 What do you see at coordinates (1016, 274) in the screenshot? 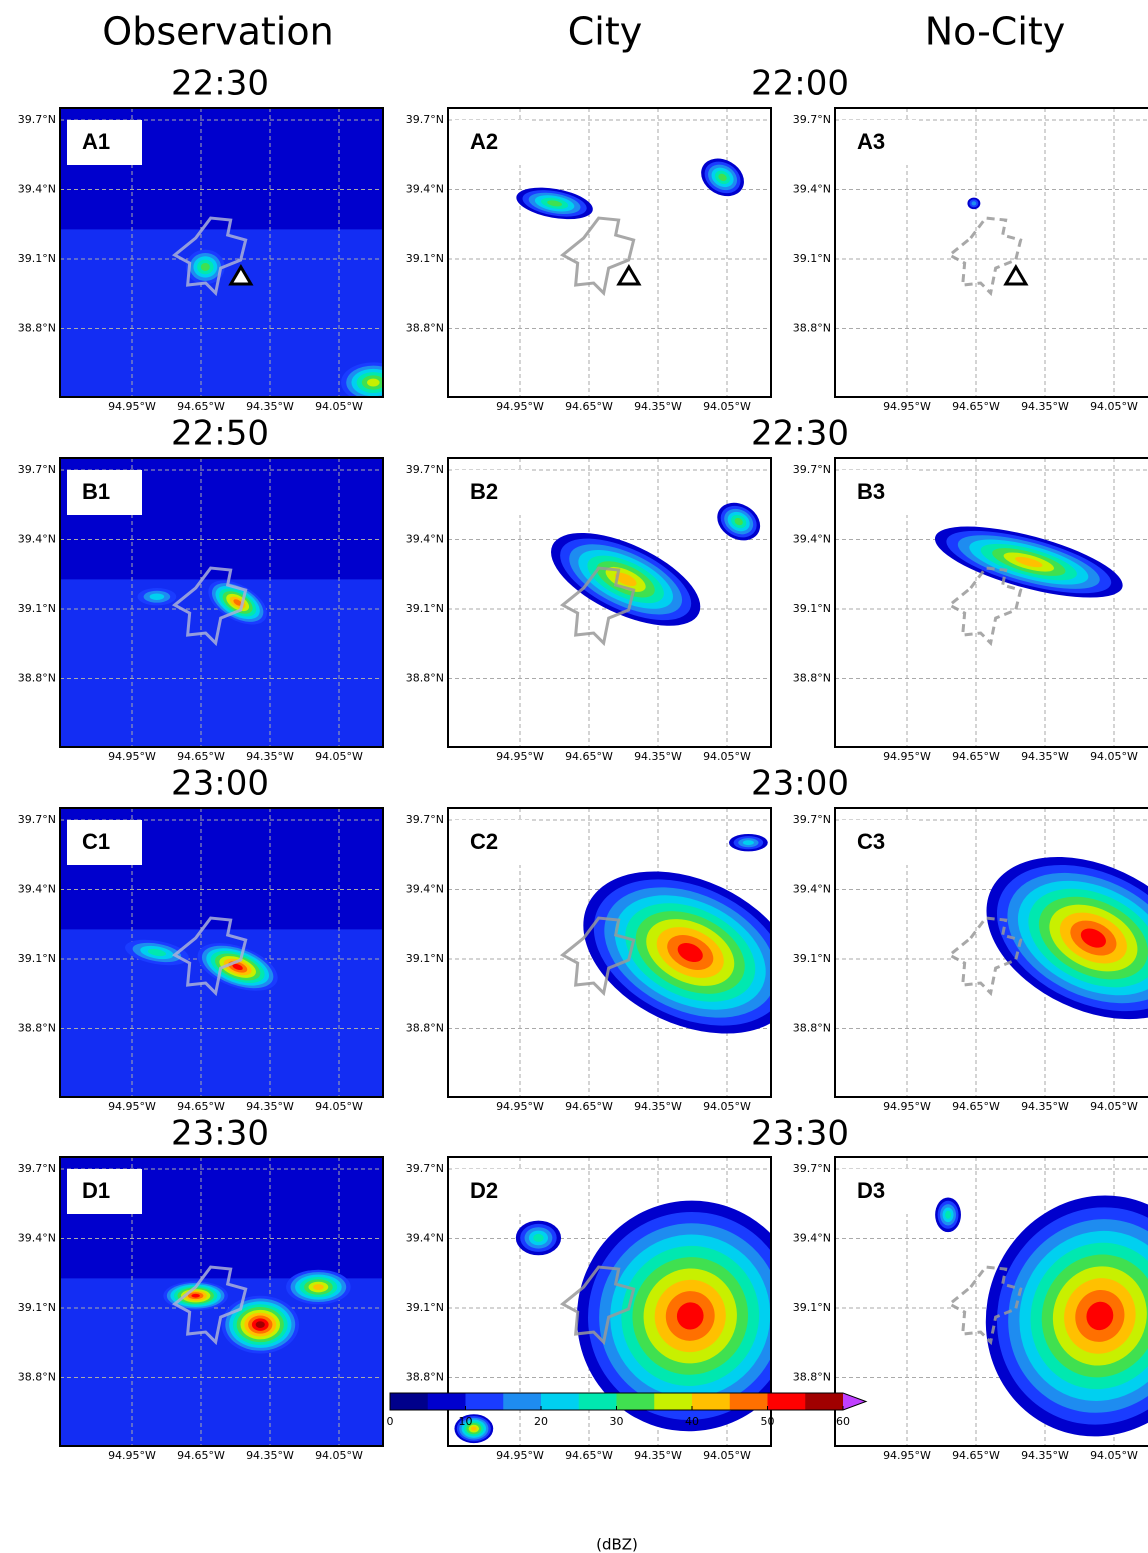
I see `site-marker` at bounding box center [1016, 274].